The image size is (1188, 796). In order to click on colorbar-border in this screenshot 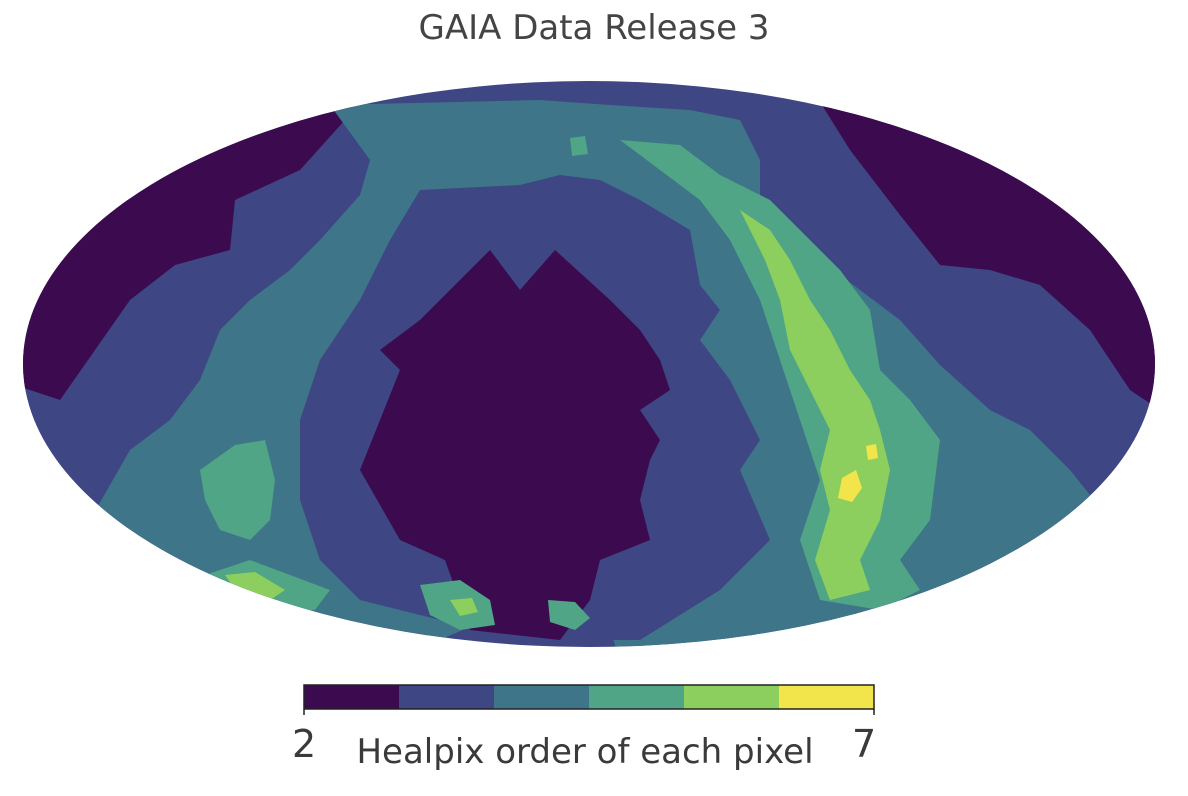, I will do `click(589, 697)`.